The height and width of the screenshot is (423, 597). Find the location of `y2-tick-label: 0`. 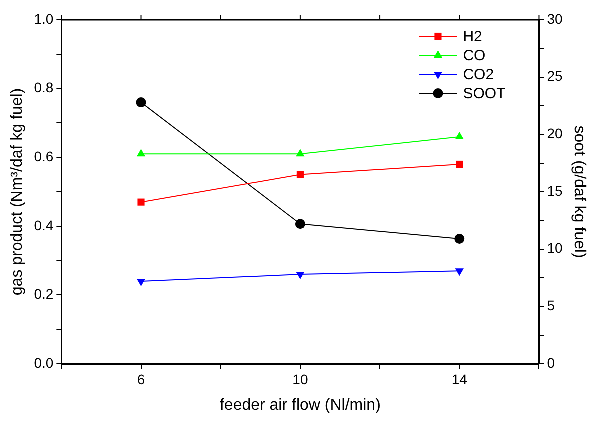

y2-tick-label: 0 is located at coordinates (551, 362).